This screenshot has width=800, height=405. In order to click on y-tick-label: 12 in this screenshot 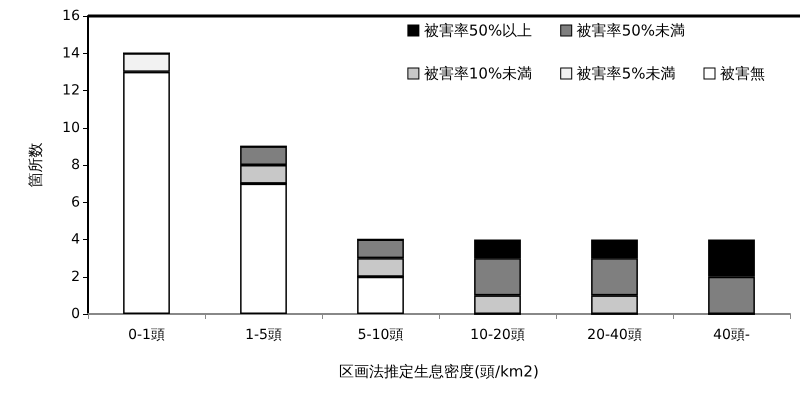, I will do `click(71, 90)`.